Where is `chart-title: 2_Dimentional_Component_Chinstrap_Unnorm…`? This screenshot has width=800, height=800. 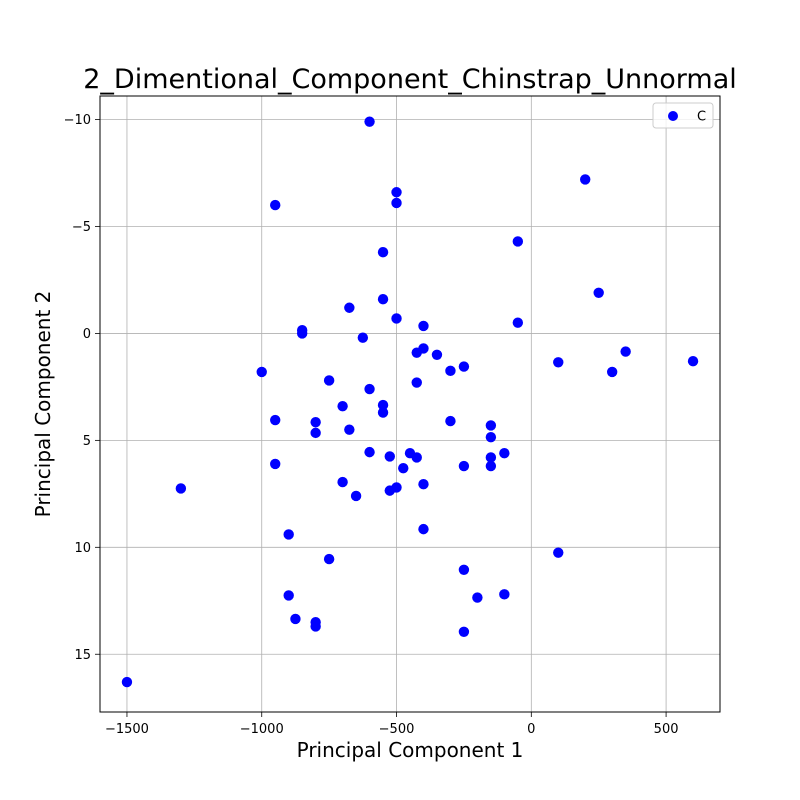
chart-title: 2_Dimentional_Component_Chinstrap_Unnorm… is located at coordinates (410, 79).